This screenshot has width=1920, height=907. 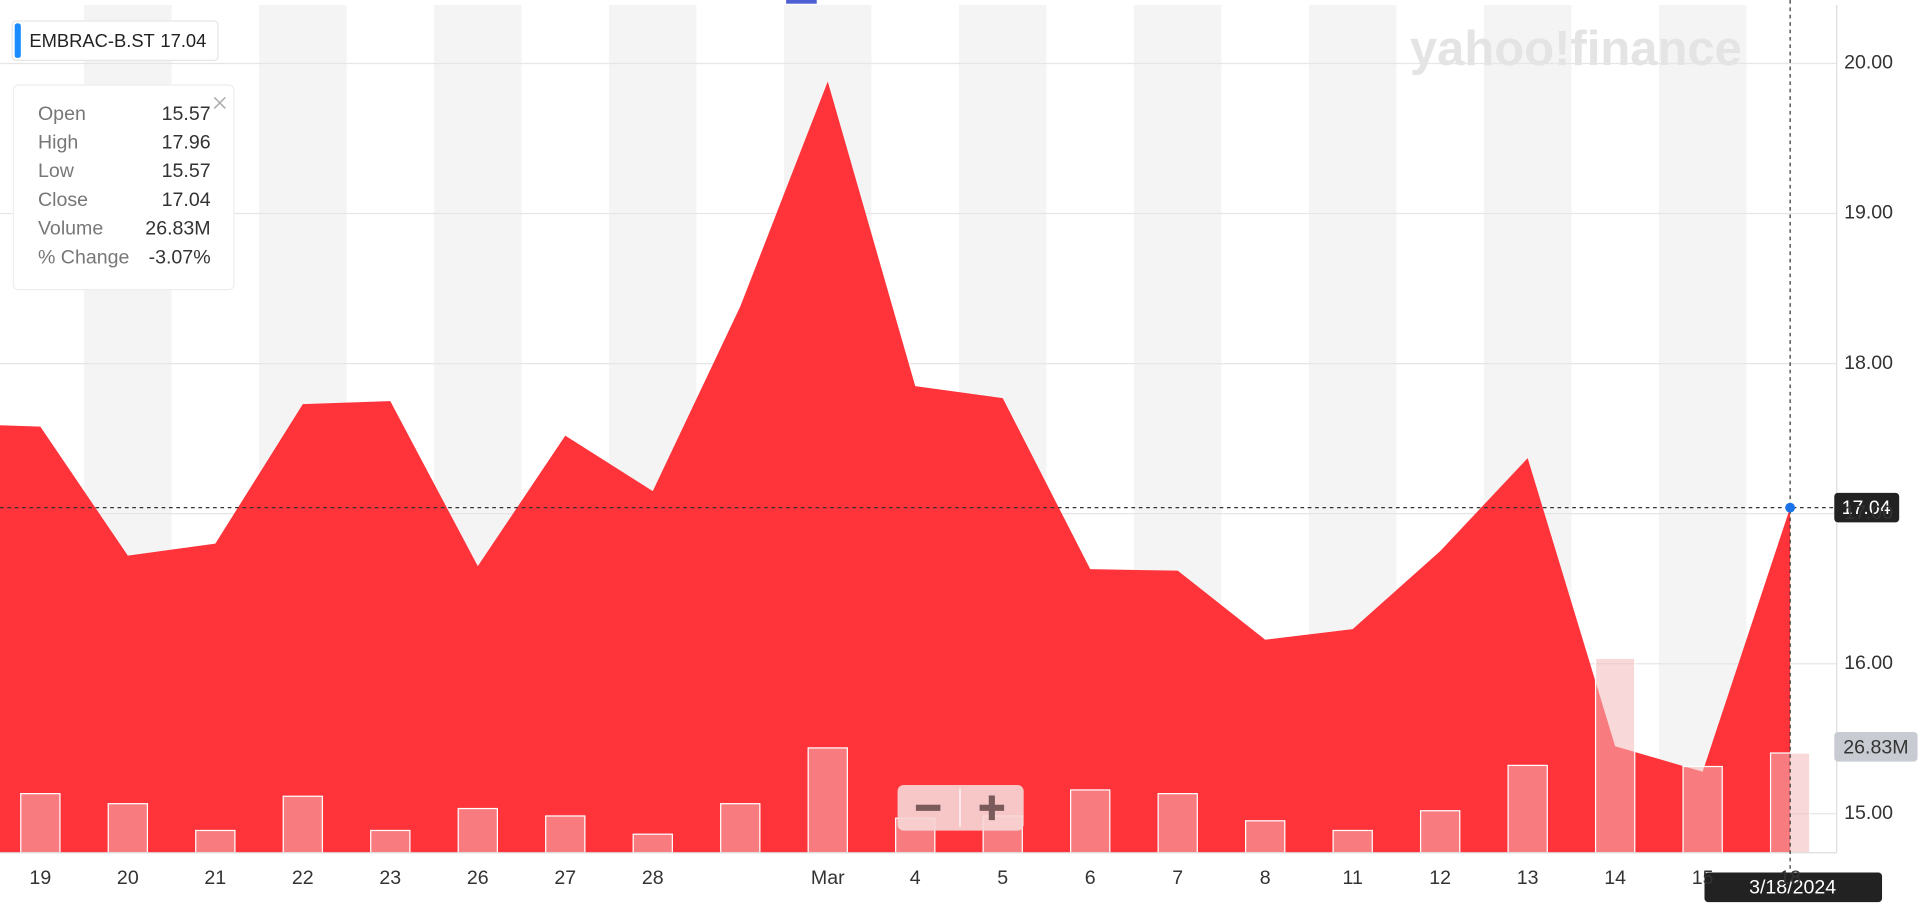 I want to click on zoom-out, so click(x=928, y=807).